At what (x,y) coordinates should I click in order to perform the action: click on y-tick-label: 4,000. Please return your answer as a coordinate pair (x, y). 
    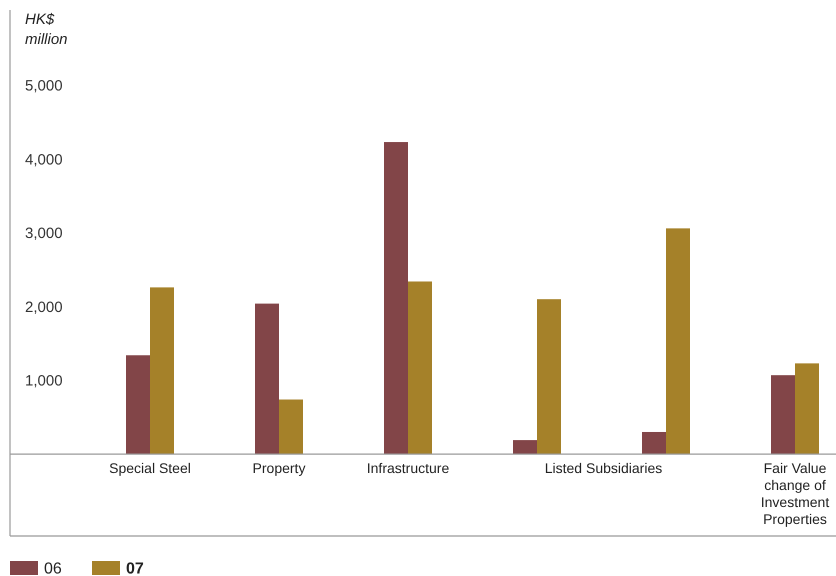
    Looking at the image, I should click on (44, 159).